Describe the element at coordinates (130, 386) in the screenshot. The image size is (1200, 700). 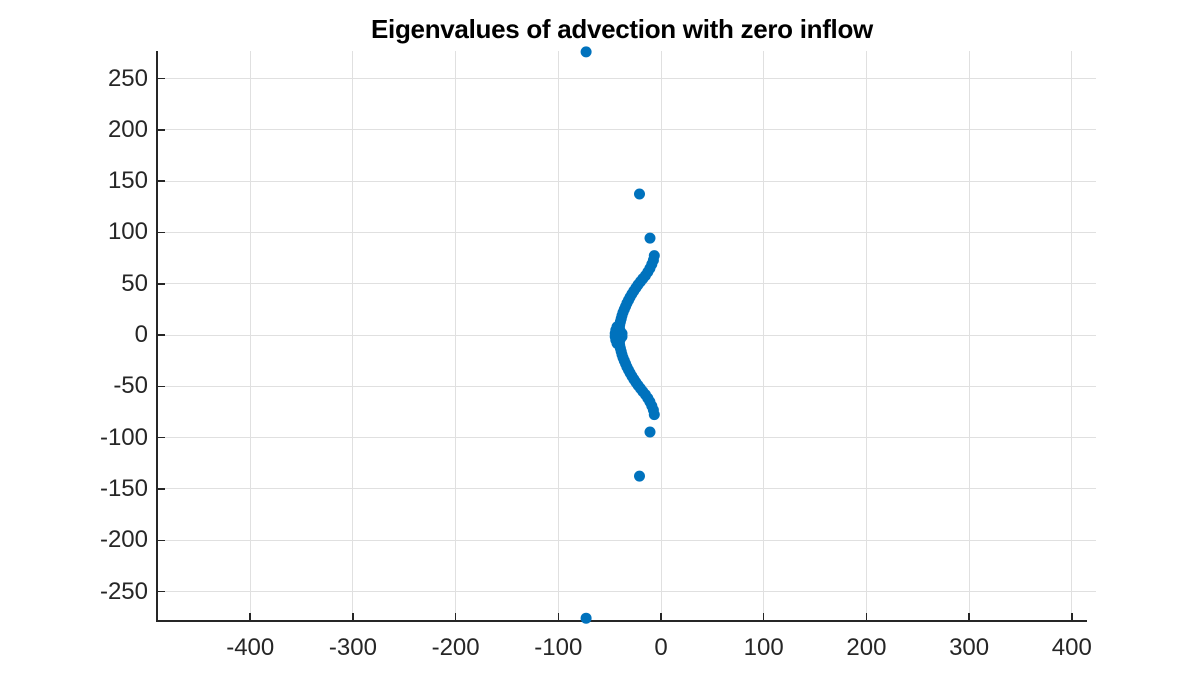
I see `y-tick-label: -50` at that location.